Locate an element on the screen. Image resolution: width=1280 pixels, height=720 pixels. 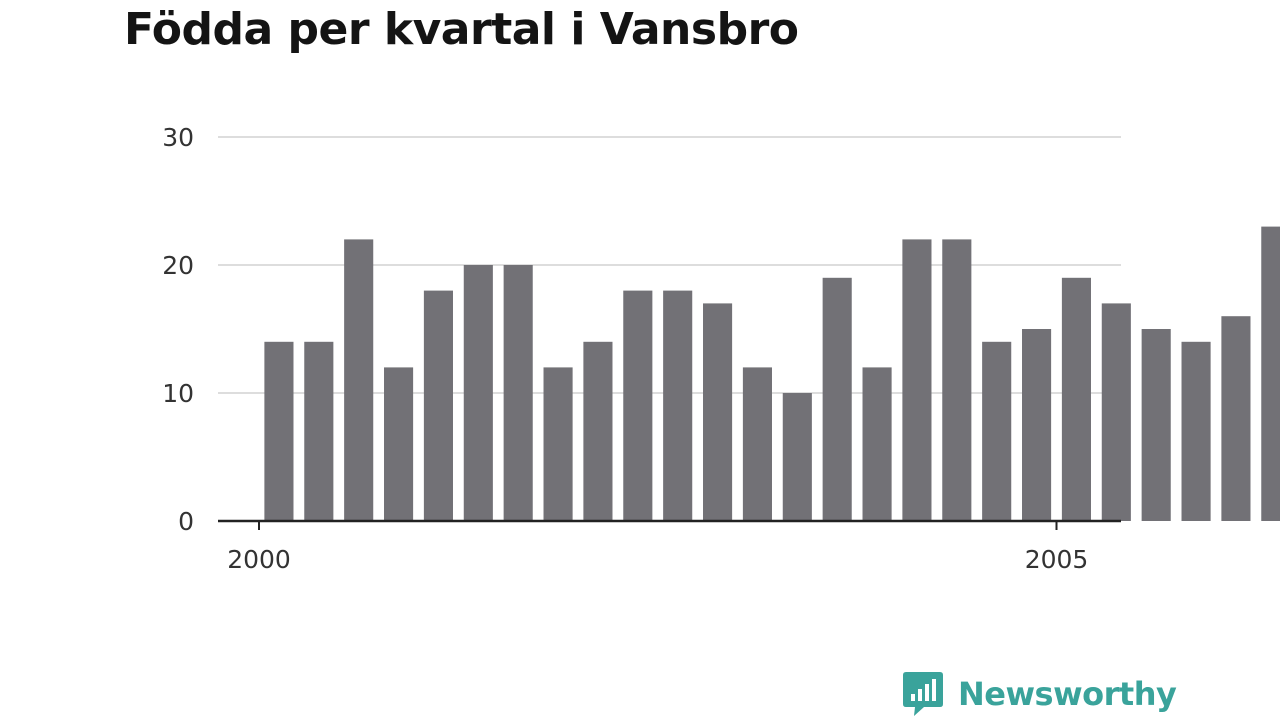
x-tick-label: 2005 is located at coordinates (1057, 559).